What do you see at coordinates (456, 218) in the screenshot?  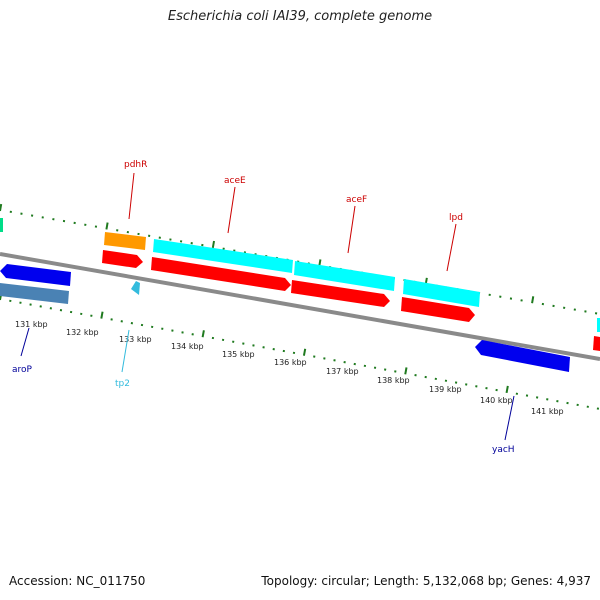 I see `gene-label-lpd: lpd` at bounding box center [456, 218].